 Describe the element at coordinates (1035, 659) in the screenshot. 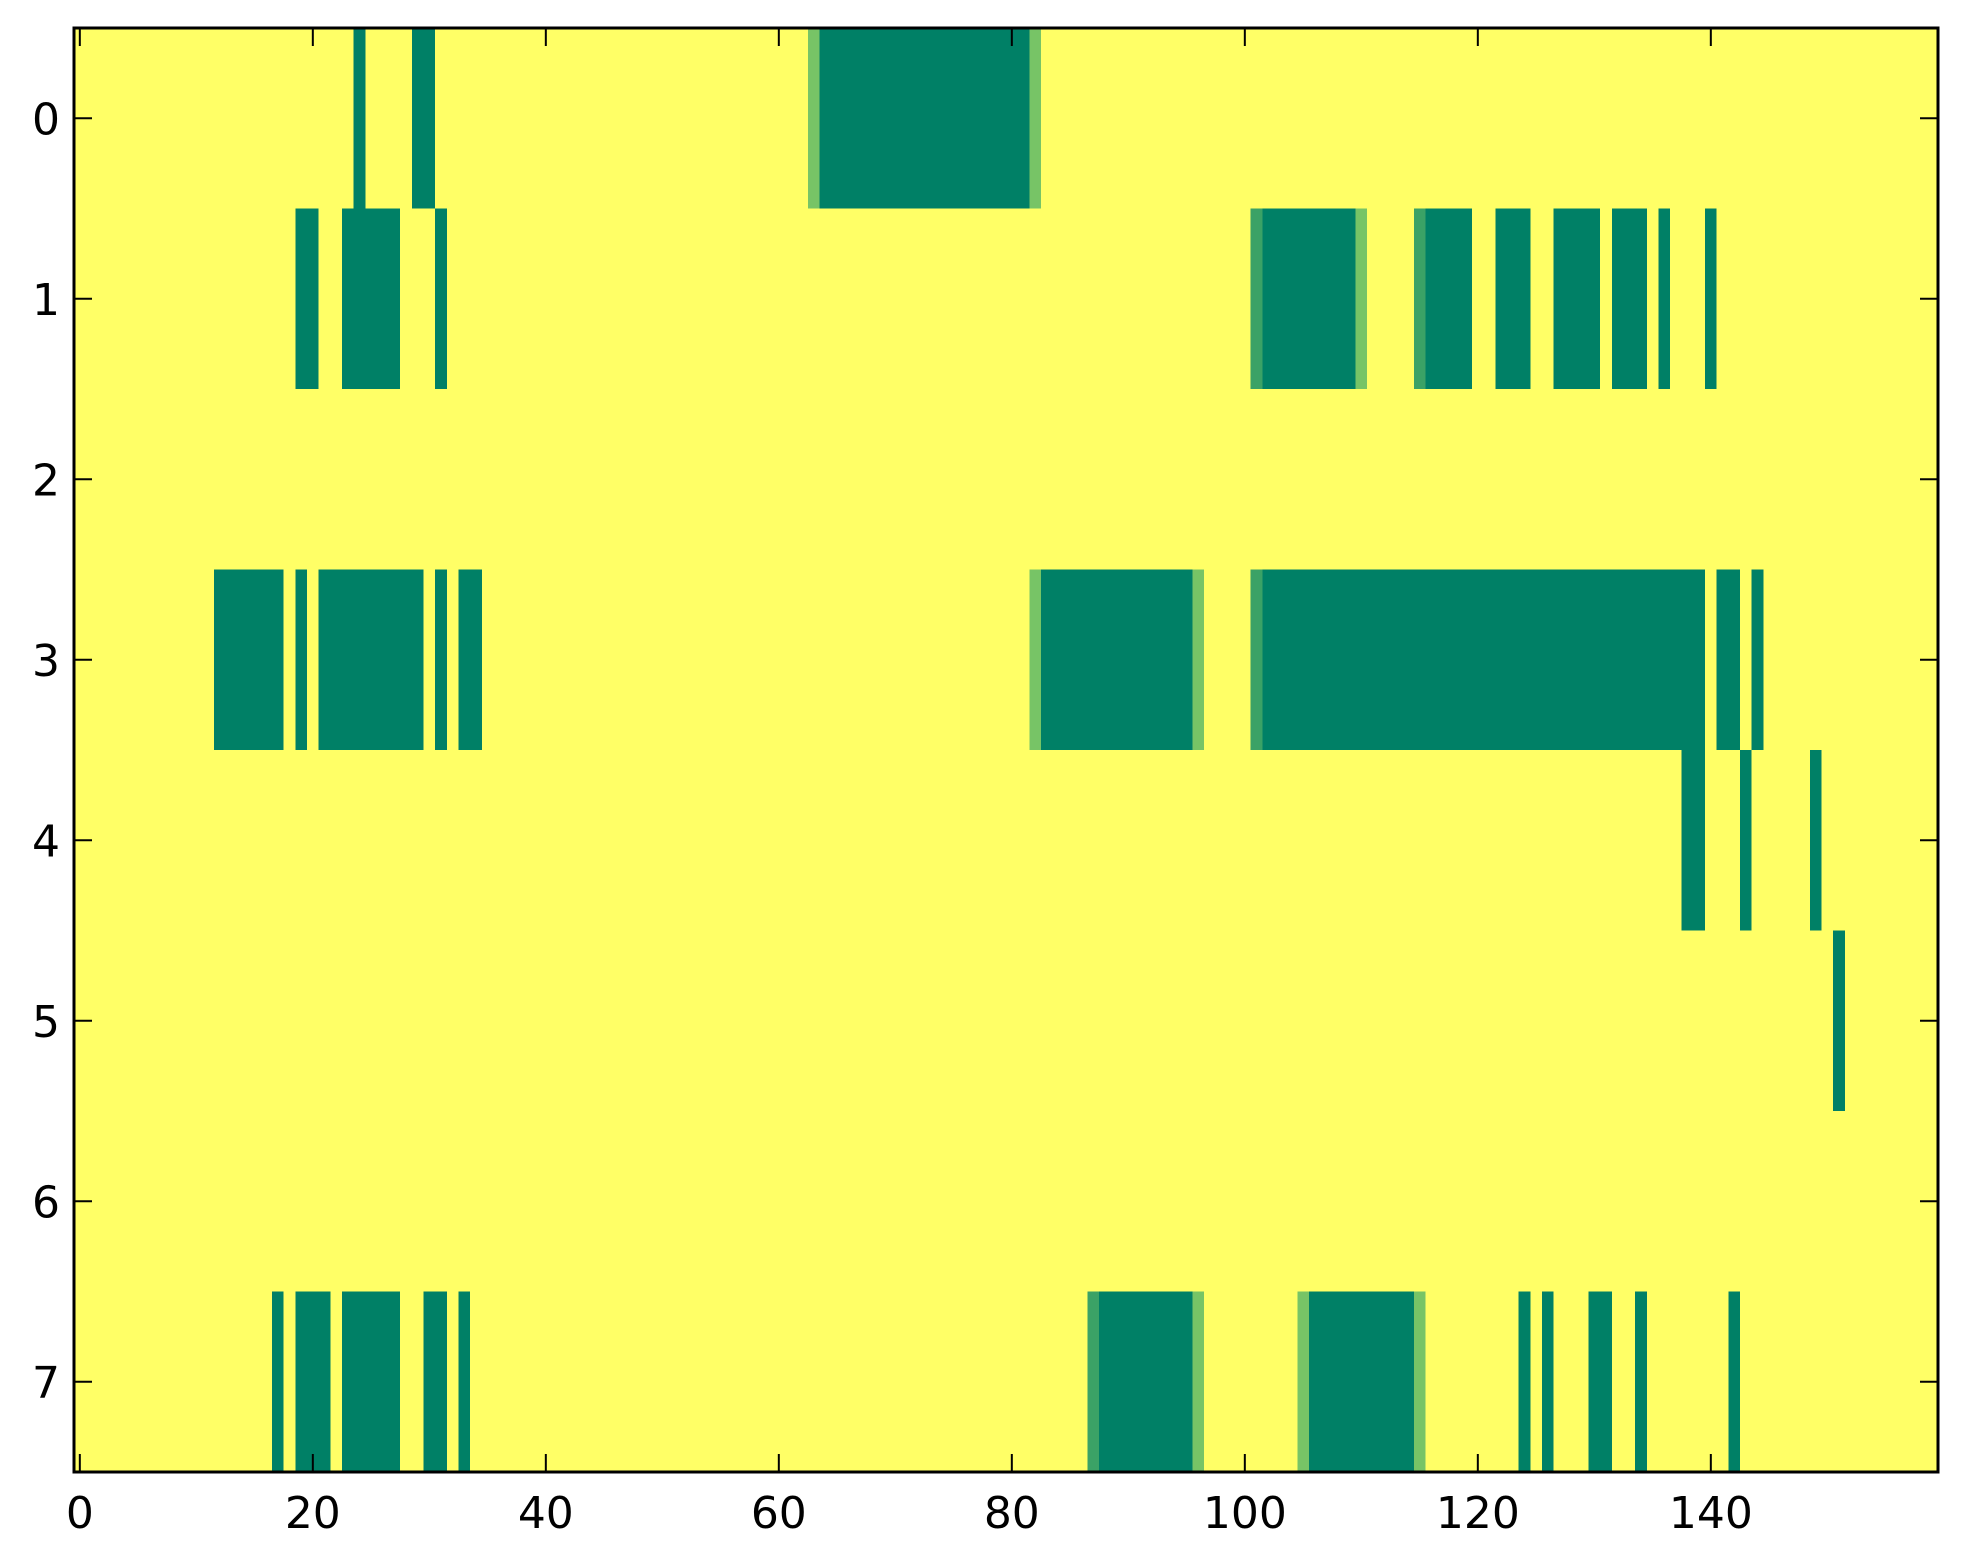

I see `heatmap-cell-row3-seg5` at that location.